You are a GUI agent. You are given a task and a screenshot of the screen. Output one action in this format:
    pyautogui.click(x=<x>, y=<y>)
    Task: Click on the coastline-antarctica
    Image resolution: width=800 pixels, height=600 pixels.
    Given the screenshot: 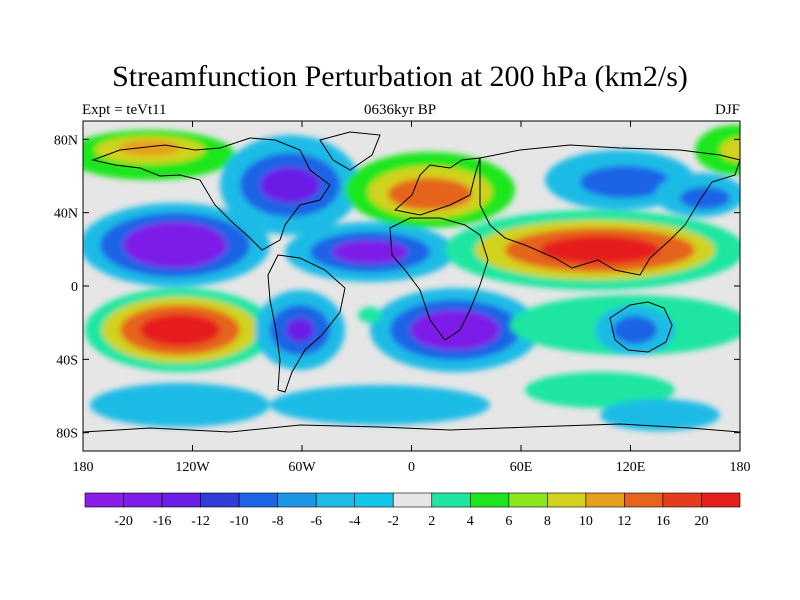 What is the action you would take?
    pyautogui.click(x=411, y=428)
    